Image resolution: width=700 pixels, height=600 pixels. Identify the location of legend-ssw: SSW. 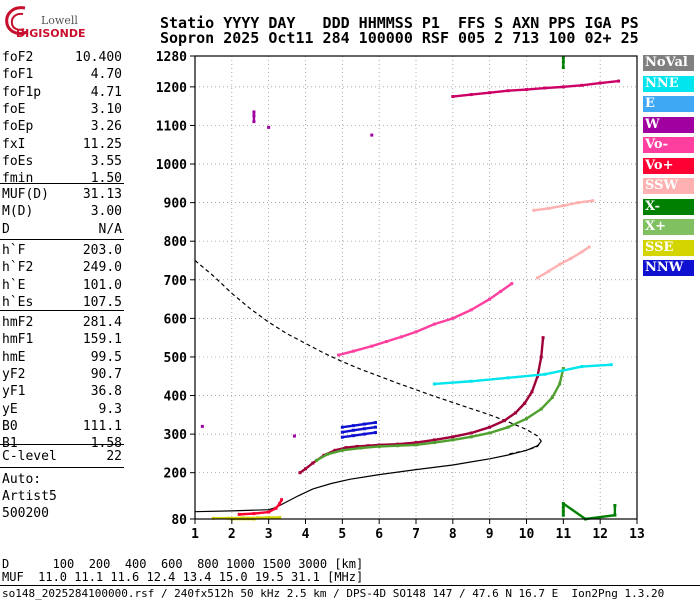
(668, 186).